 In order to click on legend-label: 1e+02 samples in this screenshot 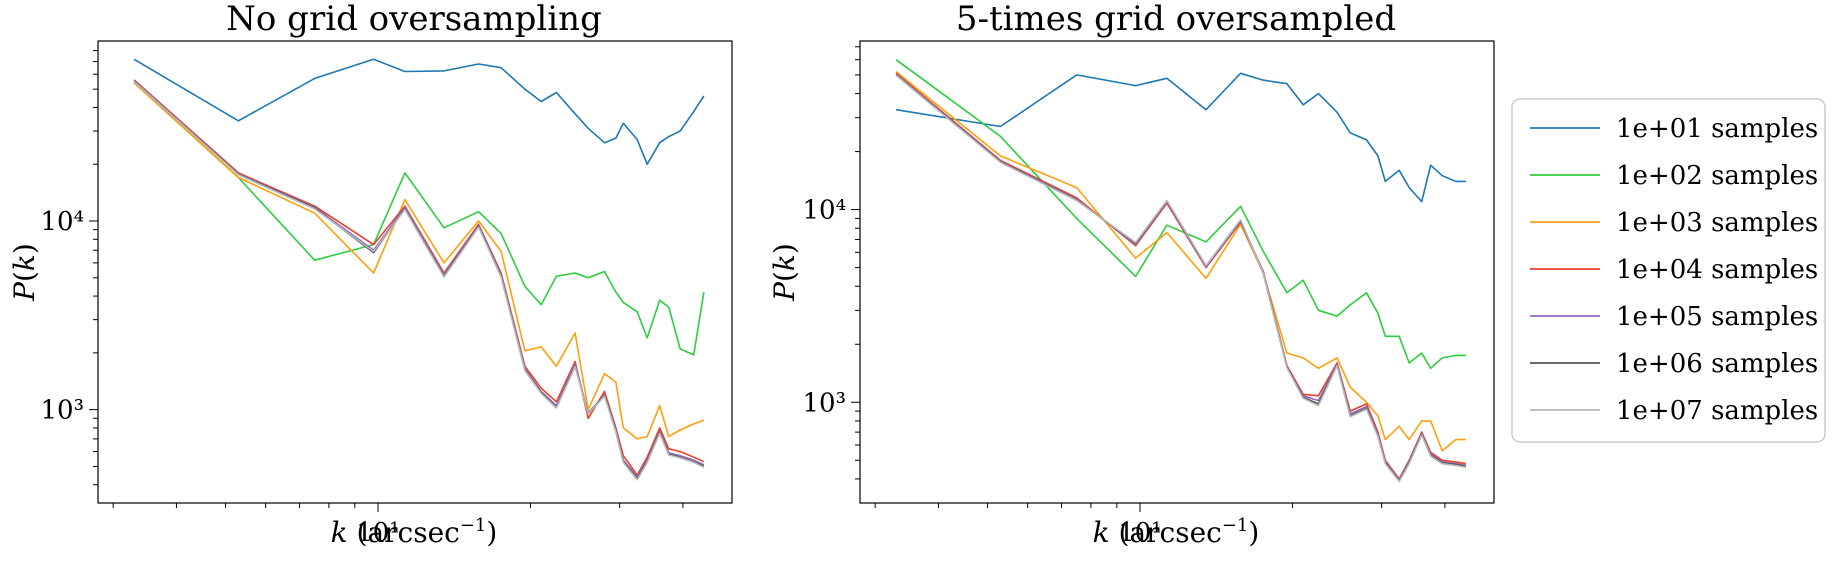, I will do `click(1717, 176)`.